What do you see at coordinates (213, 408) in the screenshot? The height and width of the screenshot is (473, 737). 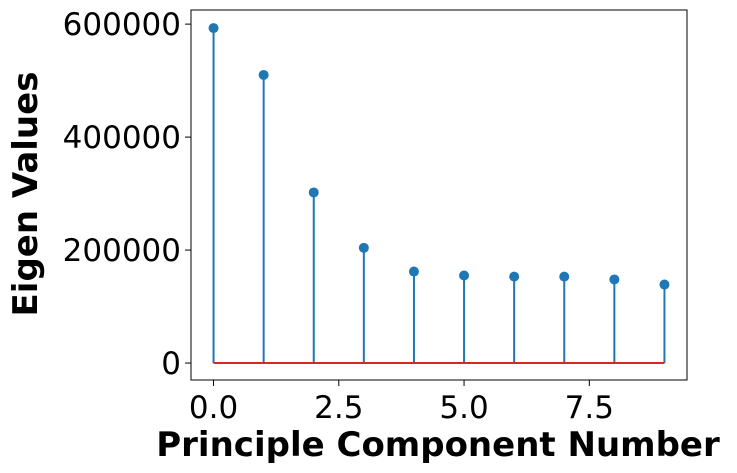 I see `x-tick-label: 0.0` at bounding box center [213, 408].